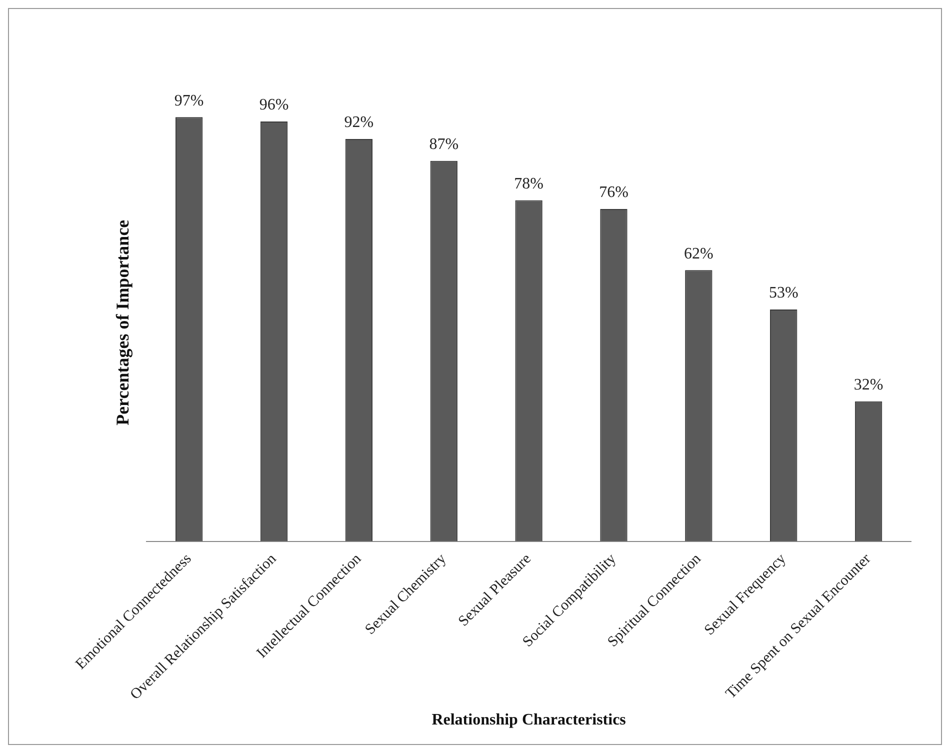 This screenshot has width=950, height=753. I want to click on data-label: 32%, so click(869, 385).